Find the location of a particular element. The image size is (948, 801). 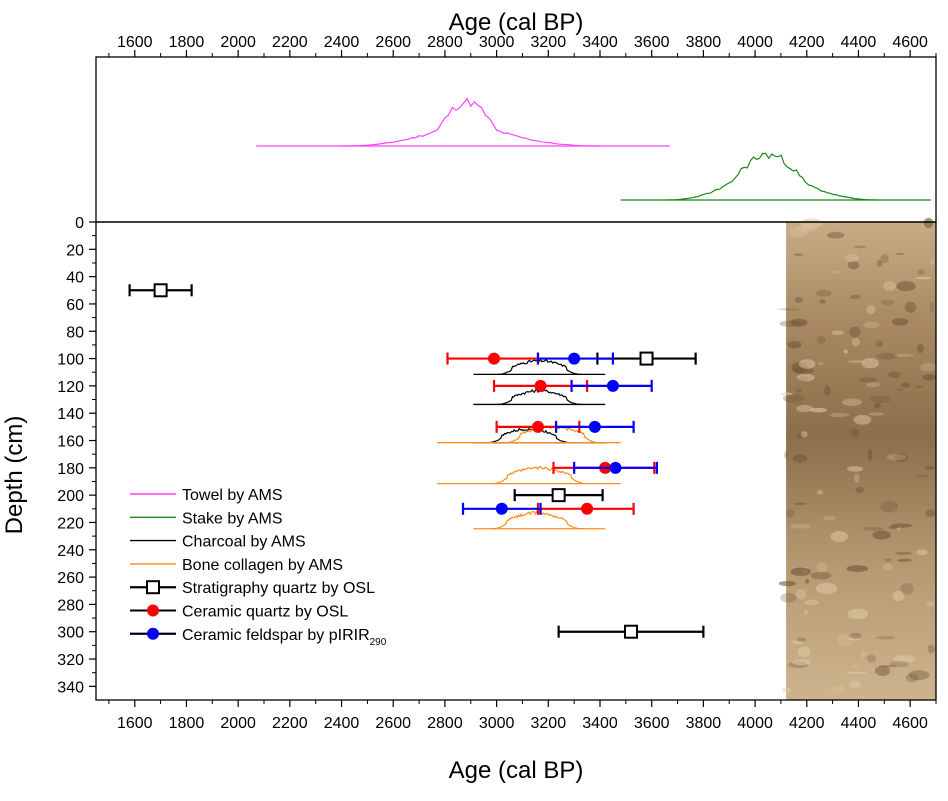

top-x-tick-label: 3400 is located at coordinates (600, 42).